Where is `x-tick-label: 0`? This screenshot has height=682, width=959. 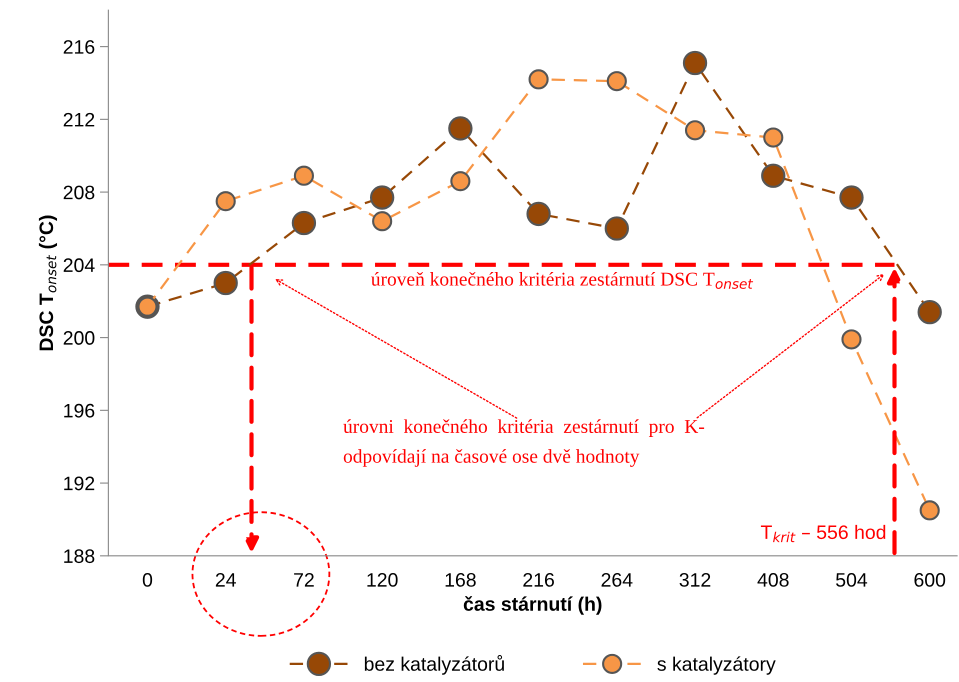
x-tick-label: 0 is located at coordinates (147, 580).